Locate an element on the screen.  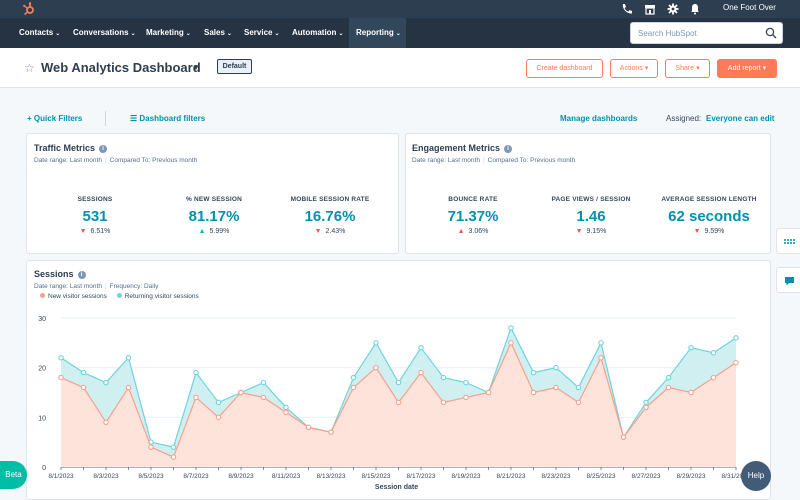
metric-sessions: SESSIONS 531 ▼ 6.51% is located at coordinates (95, 215).